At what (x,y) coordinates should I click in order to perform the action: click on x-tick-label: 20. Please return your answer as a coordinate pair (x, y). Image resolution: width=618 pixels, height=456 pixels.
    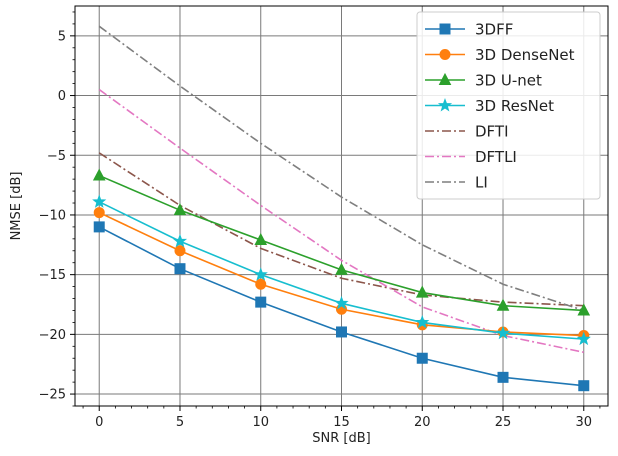
    Looking at the image, I should click on (422, 422).